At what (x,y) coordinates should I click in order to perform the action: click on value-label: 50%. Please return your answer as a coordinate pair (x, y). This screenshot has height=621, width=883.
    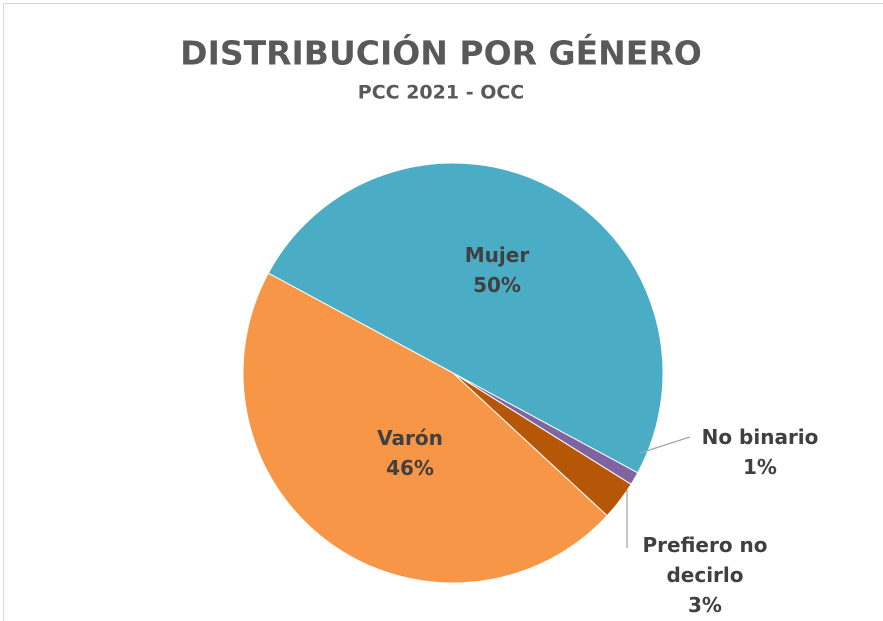
    Looking at the image, I should click on (497, 285).